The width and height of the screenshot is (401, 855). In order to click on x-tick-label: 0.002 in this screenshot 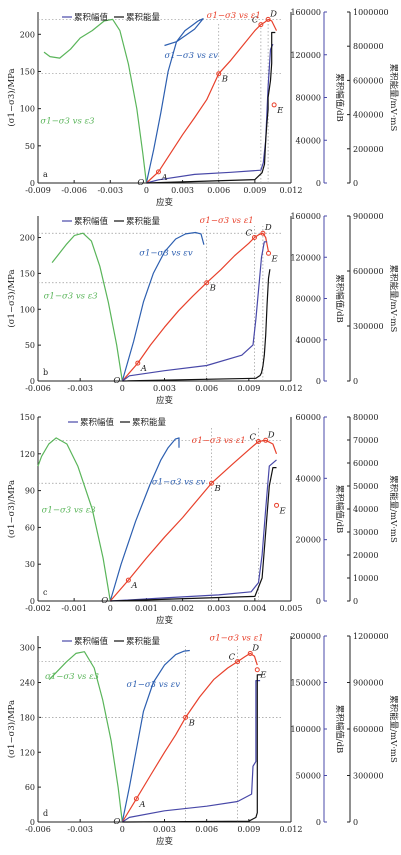, I will do `click(182, 608)`.